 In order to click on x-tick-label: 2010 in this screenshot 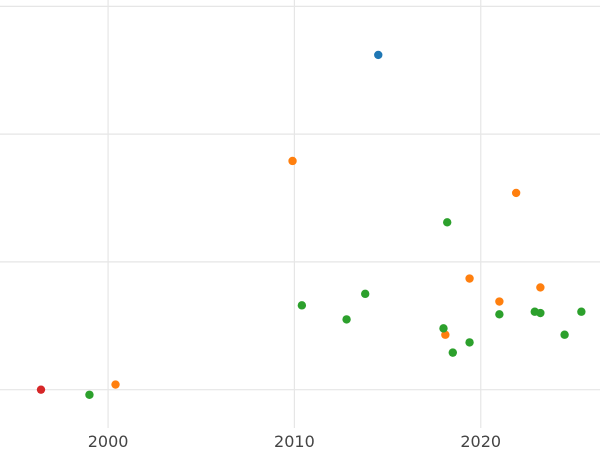, I will do `click(294, 441)`.